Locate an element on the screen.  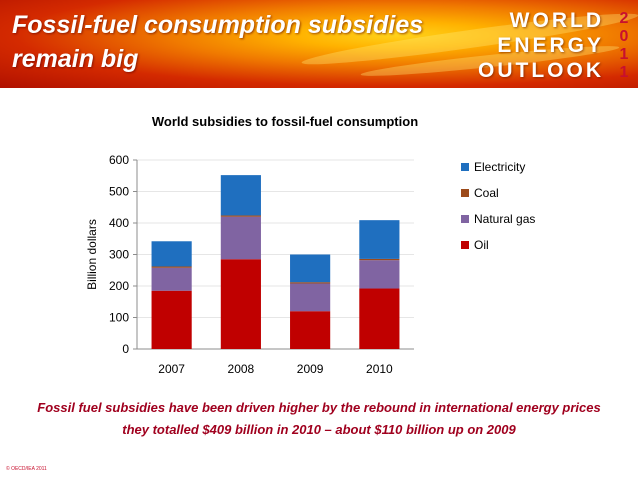
x-tick-label: 2008 is located at coordinates (241, 369).